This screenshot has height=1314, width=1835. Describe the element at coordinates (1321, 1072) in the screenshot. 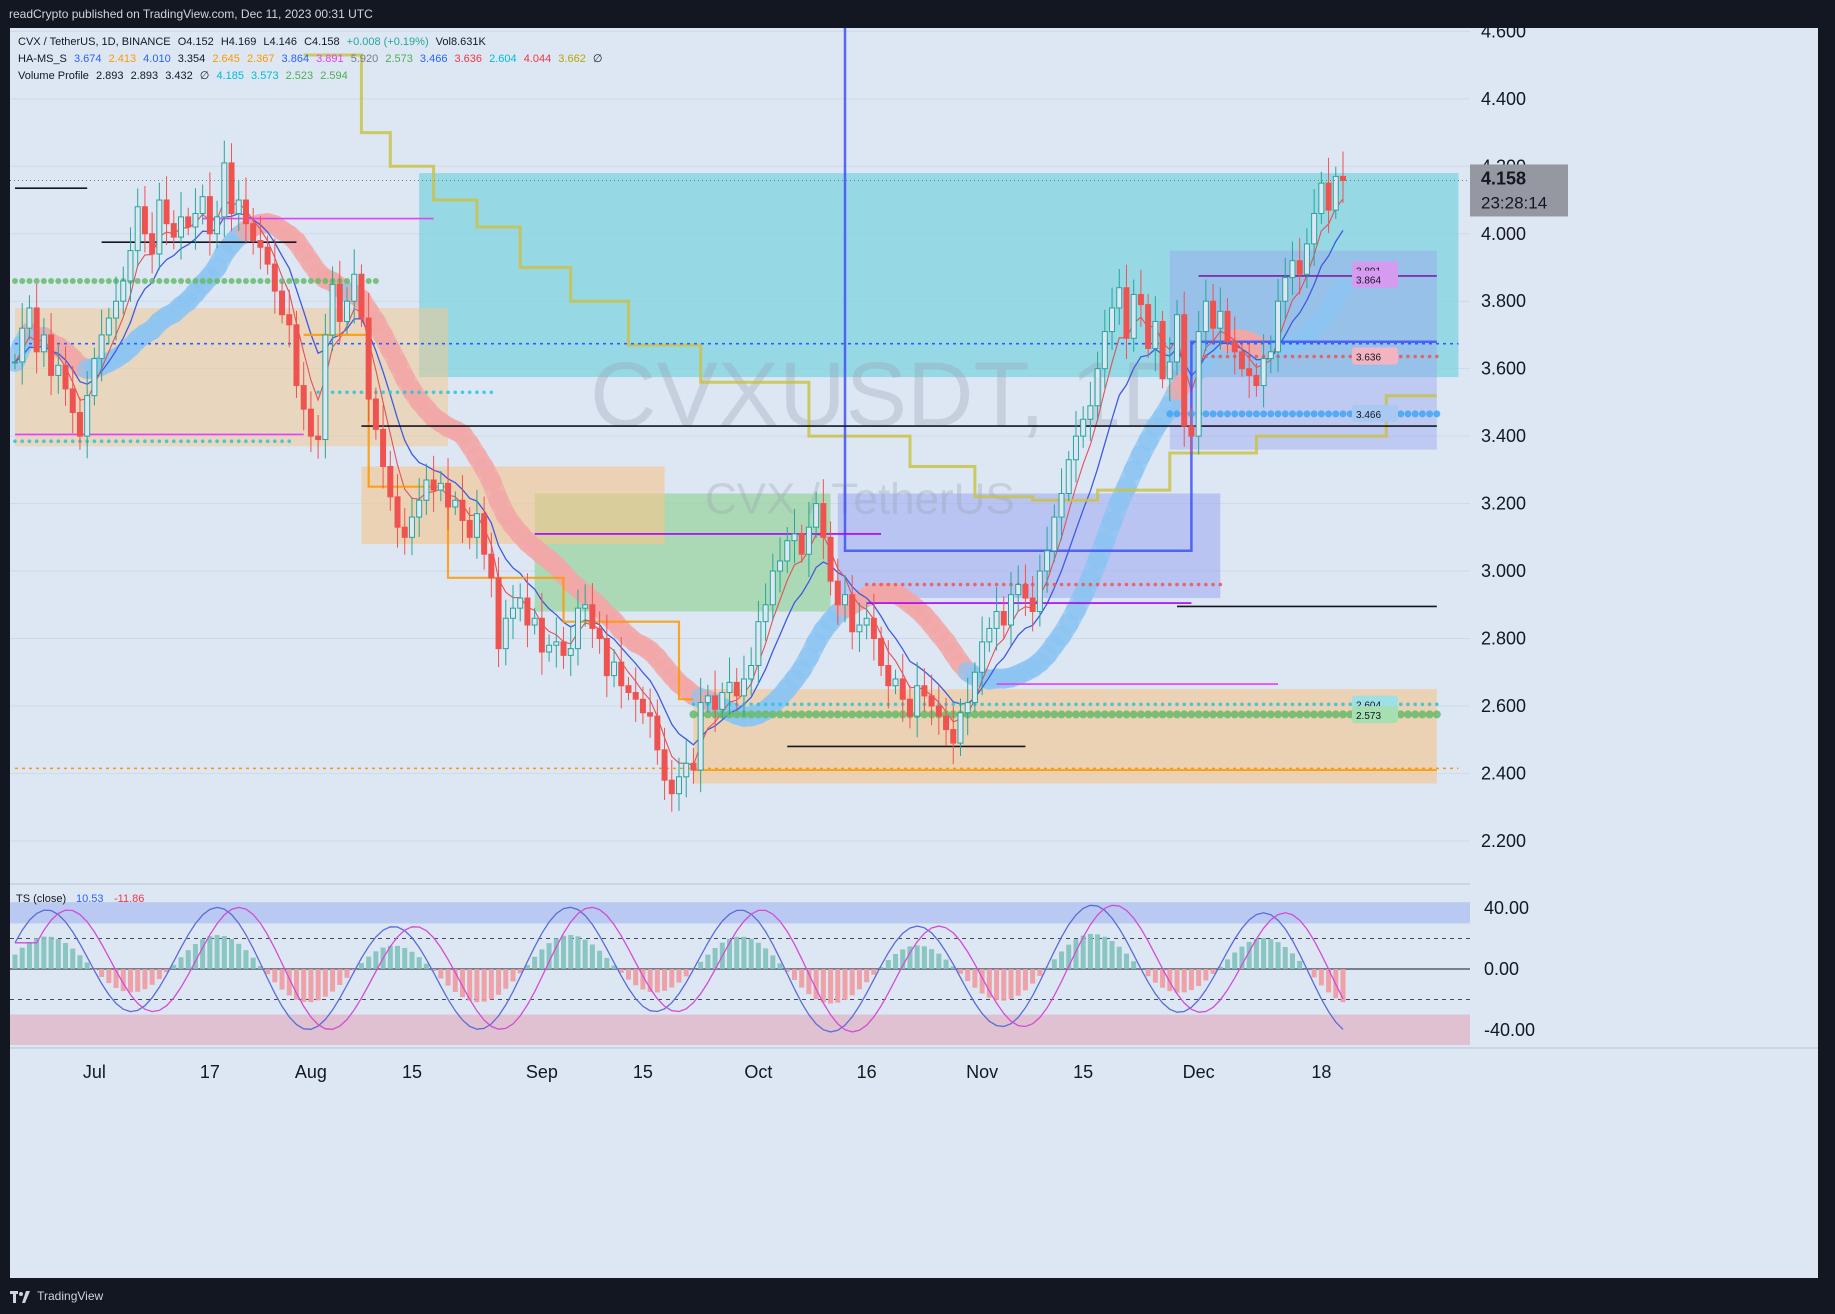

I see `time-axis-label: 18` at that location.